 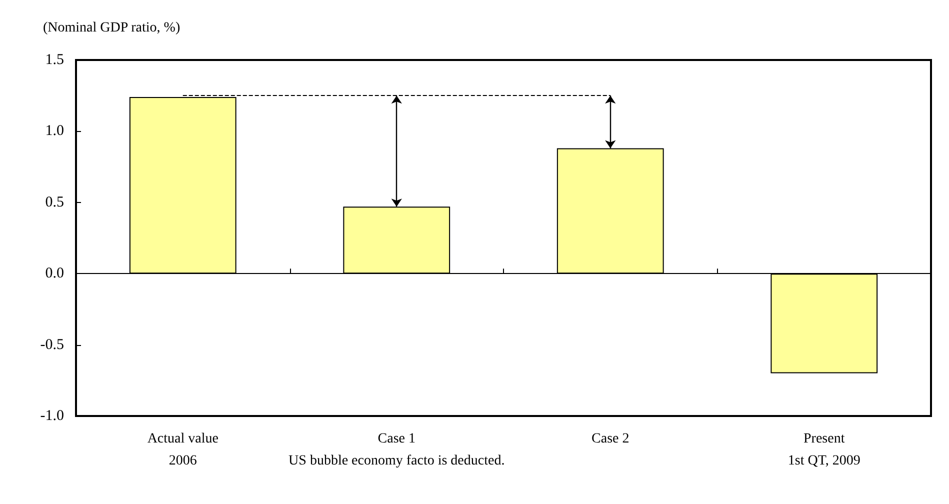 What do you see at coordinates (54, 202) in the screenshot?
I see `y-tick-label: 0.5` at bounding box center [54, 202].